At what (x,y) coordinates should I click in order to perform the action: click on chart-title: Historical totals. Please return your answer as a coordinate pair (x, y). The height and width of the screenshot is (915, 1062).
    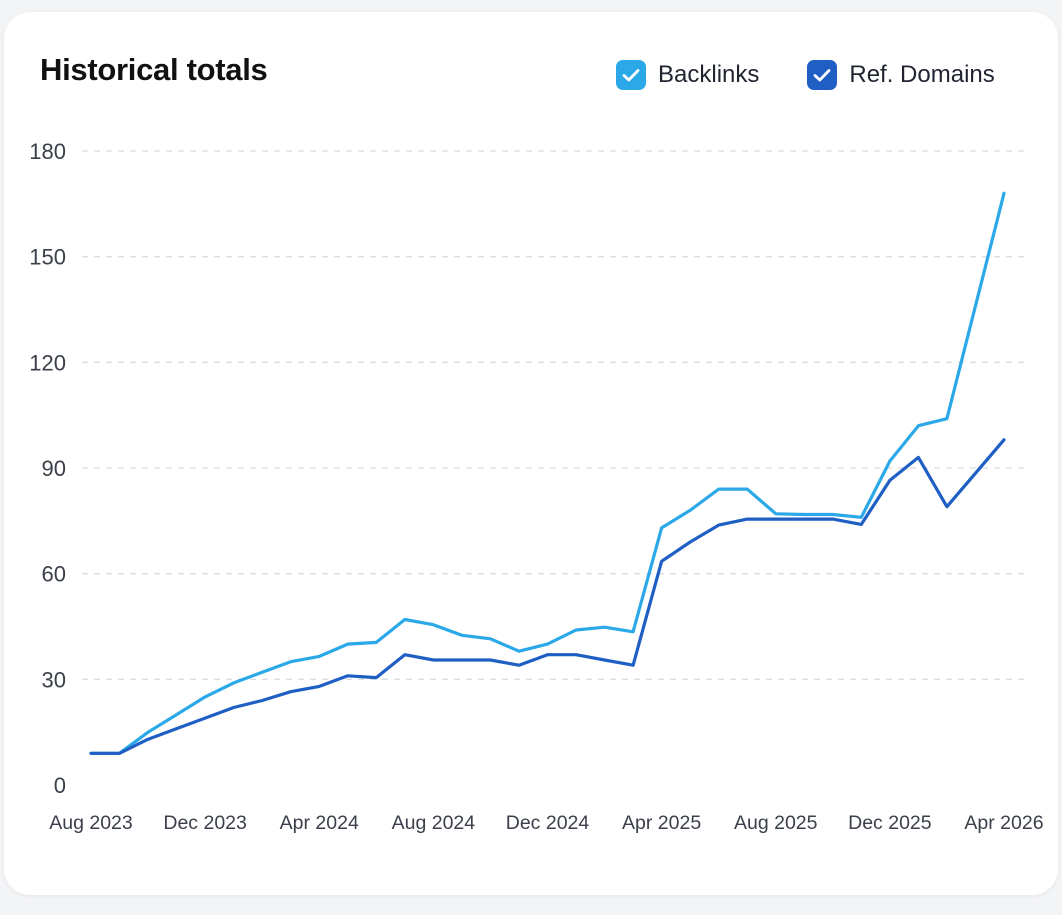
    Looking at the image, I should click on (154, 69).